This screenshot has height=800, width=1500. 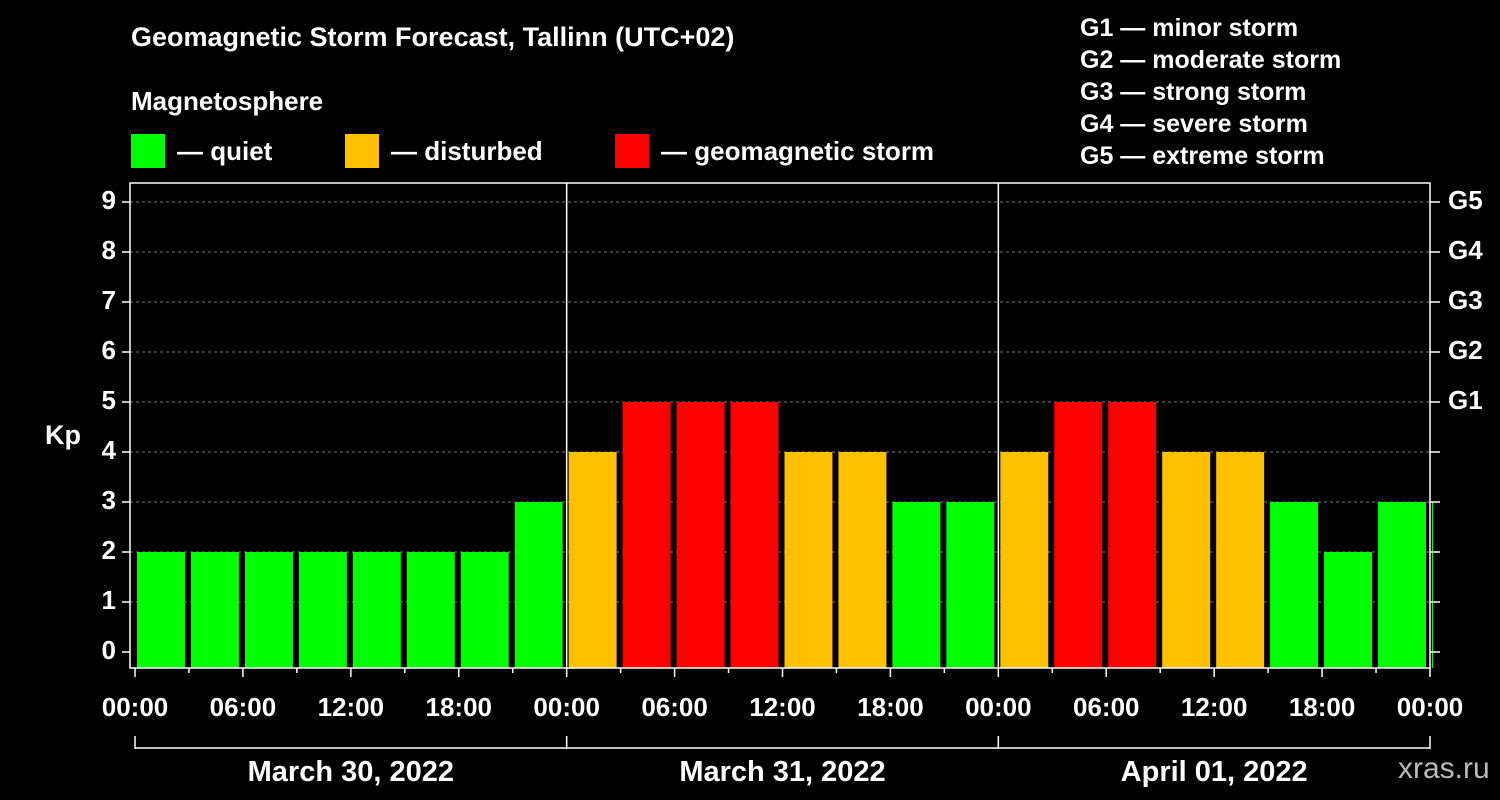 I want to click on legend-title: Magnetosphere, so click(x=227, y=101).